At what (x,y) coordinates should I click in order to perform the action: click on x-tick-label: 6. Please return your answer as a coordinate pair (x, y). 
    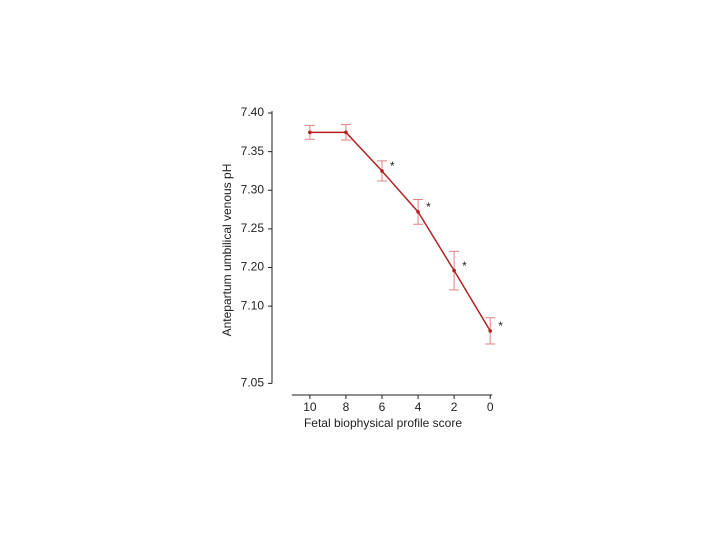
    Looking at the image, I should click on (382, 407).